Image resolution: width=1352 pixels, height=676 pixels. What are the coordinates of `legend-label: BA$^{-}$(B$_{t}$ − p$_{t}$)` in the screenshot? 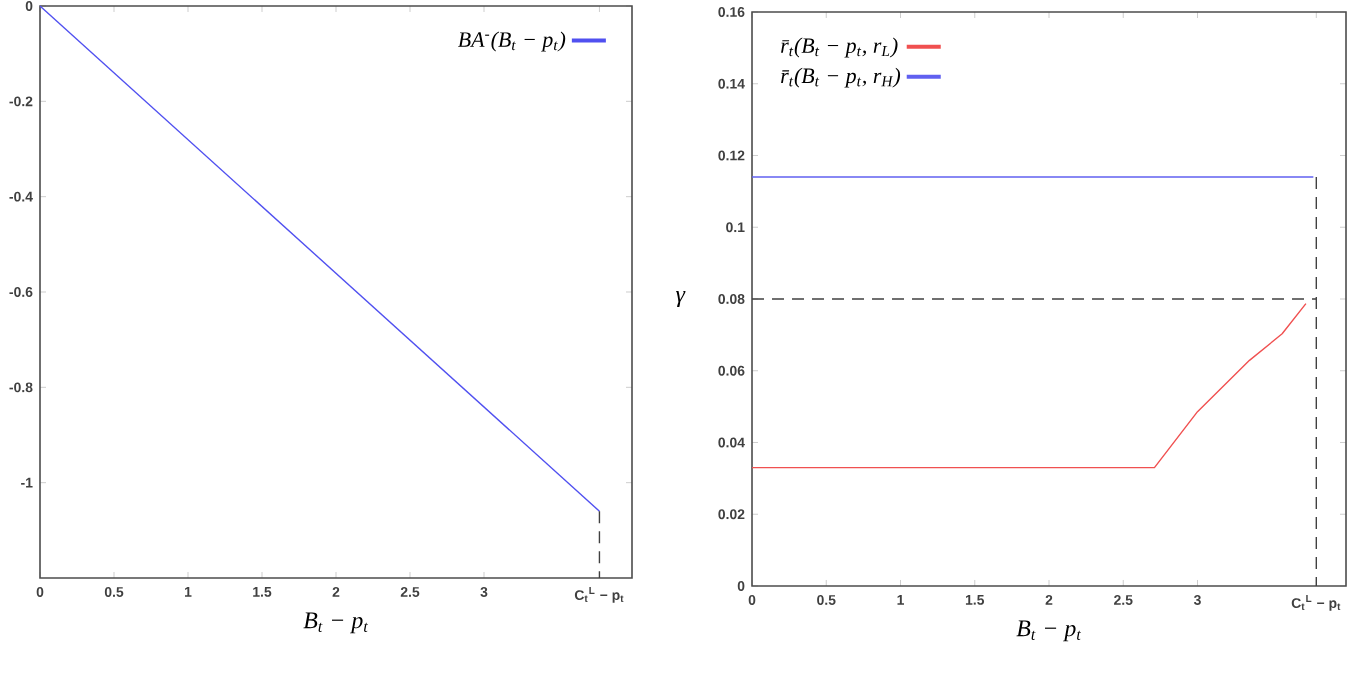 It's located at (512, 41).